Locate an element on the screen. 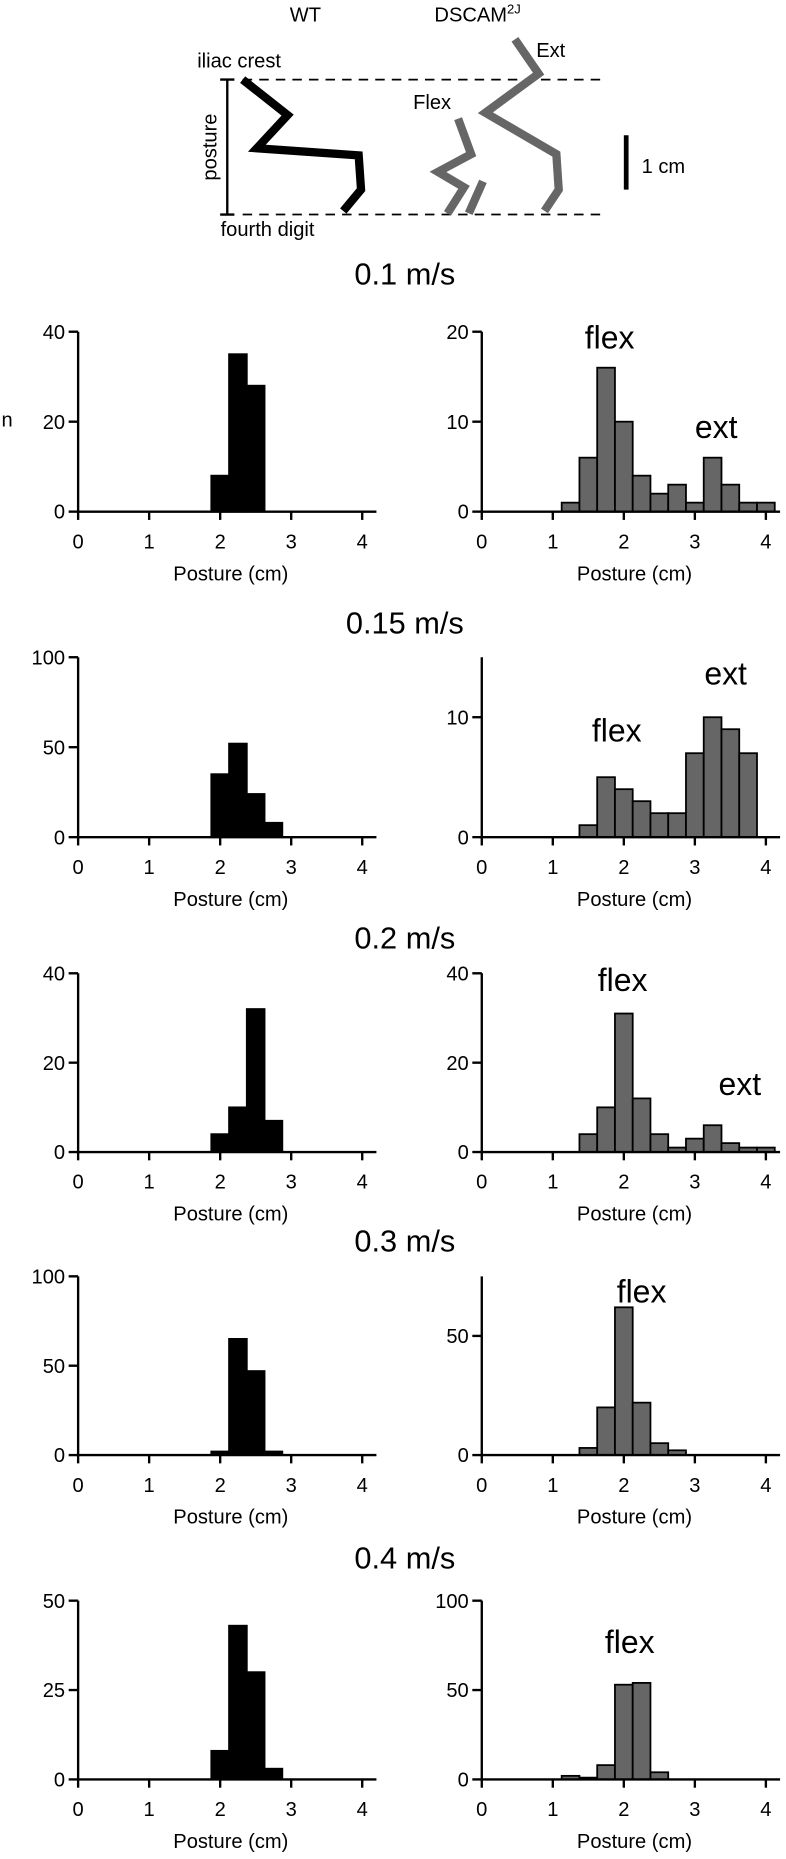 Image resolution: width=786 pixels, height=1859 pixels. scale-label: 1 cm is located at coordinates (664, 167).